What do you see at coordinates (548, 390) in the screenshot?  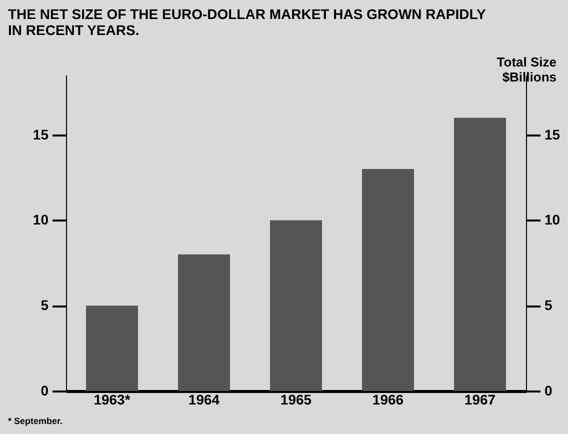 I see `y2-tick-label: 0` at bounding box center [548, 390].